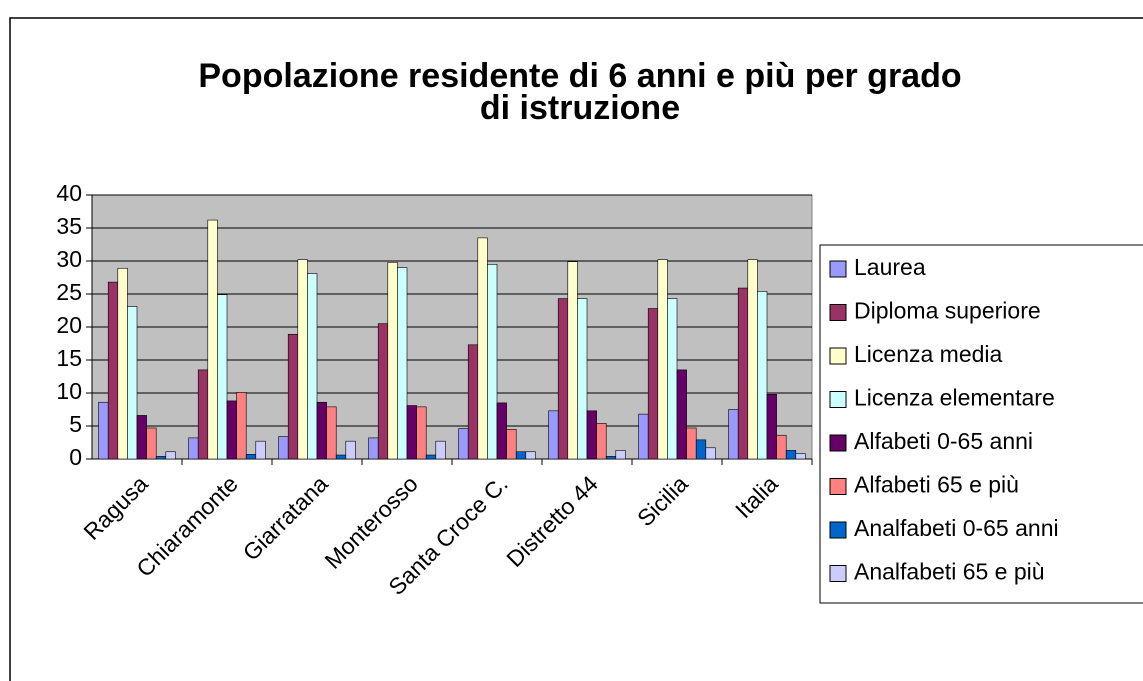  What do you see at coordinates (890, 267) in the screenshot?
I see `legend-label: Laurea` at bounding box center [890, 267].